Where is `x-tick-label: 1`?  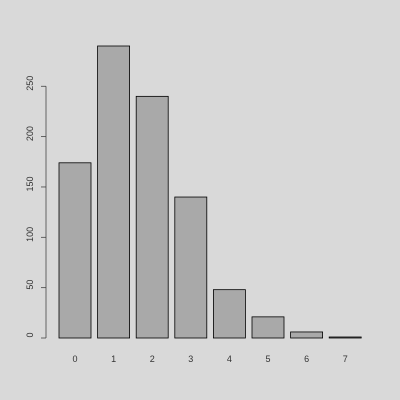 x-tick-label: 1 is located at coordinates (113, 359).